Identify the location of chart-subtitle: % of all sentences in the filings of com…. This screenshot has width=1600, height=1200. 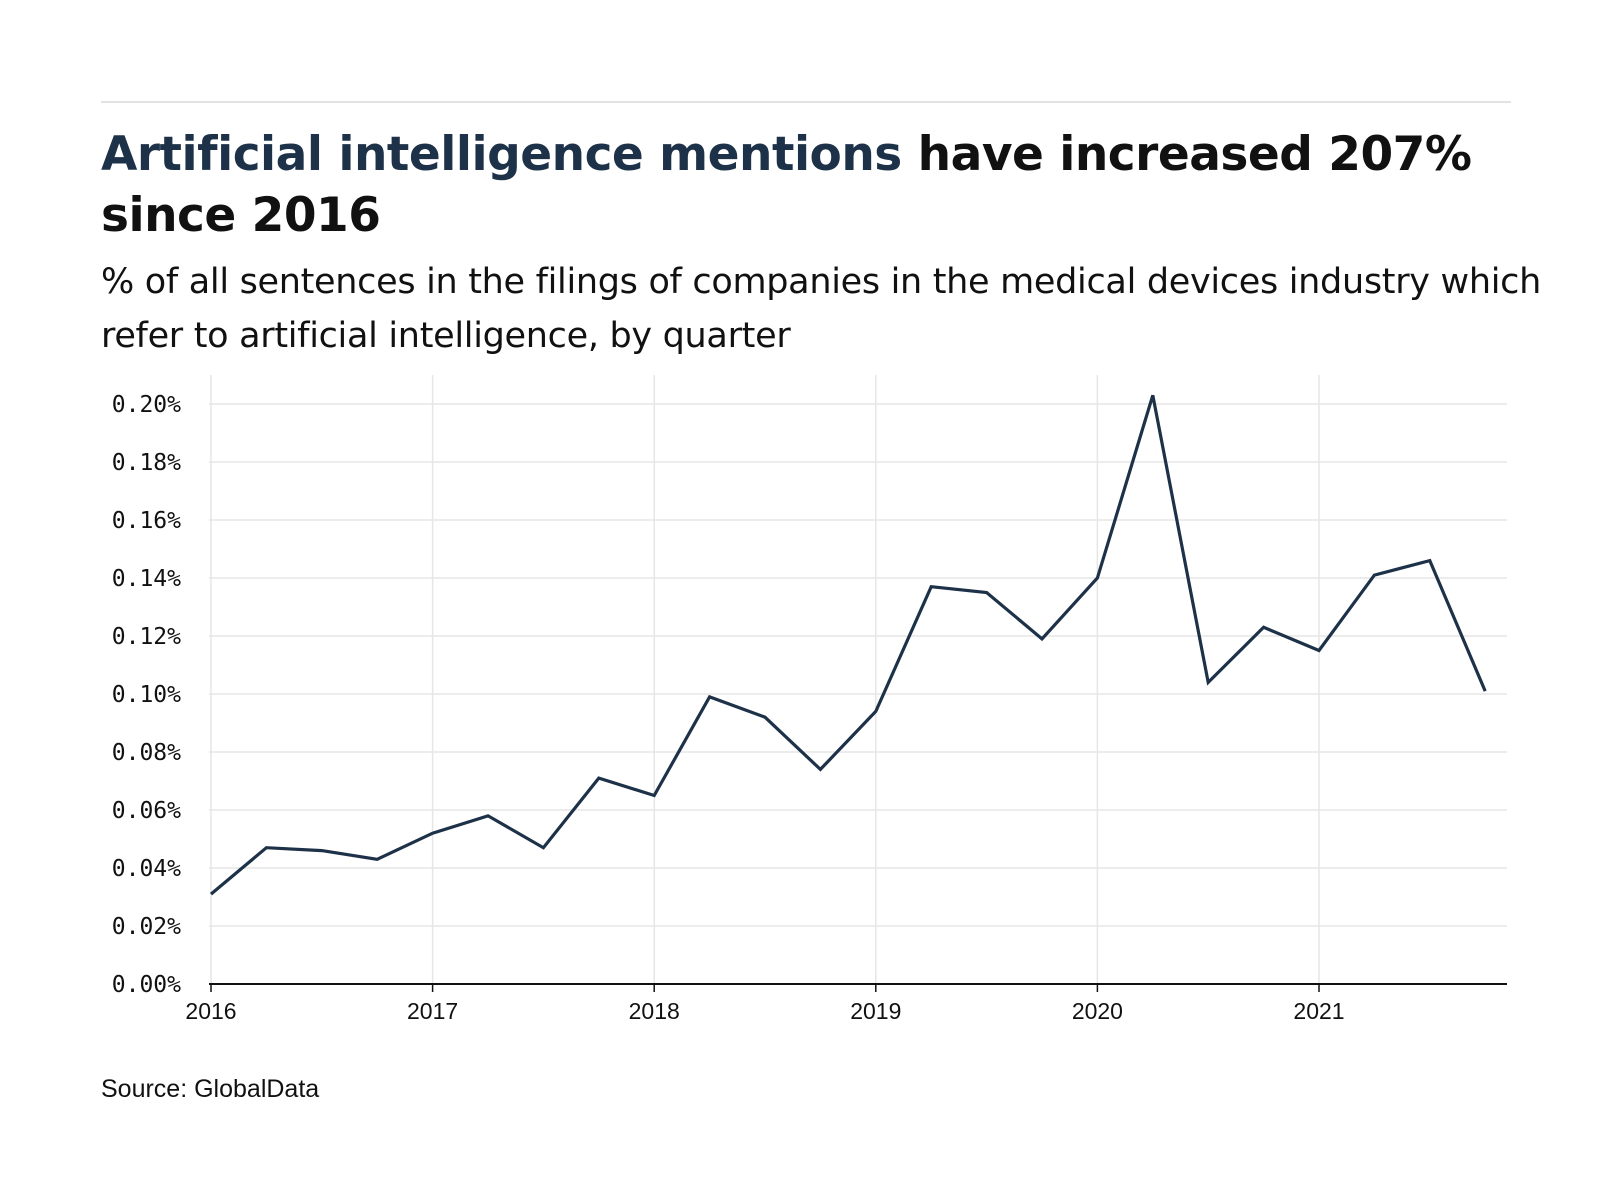
(821, 309).